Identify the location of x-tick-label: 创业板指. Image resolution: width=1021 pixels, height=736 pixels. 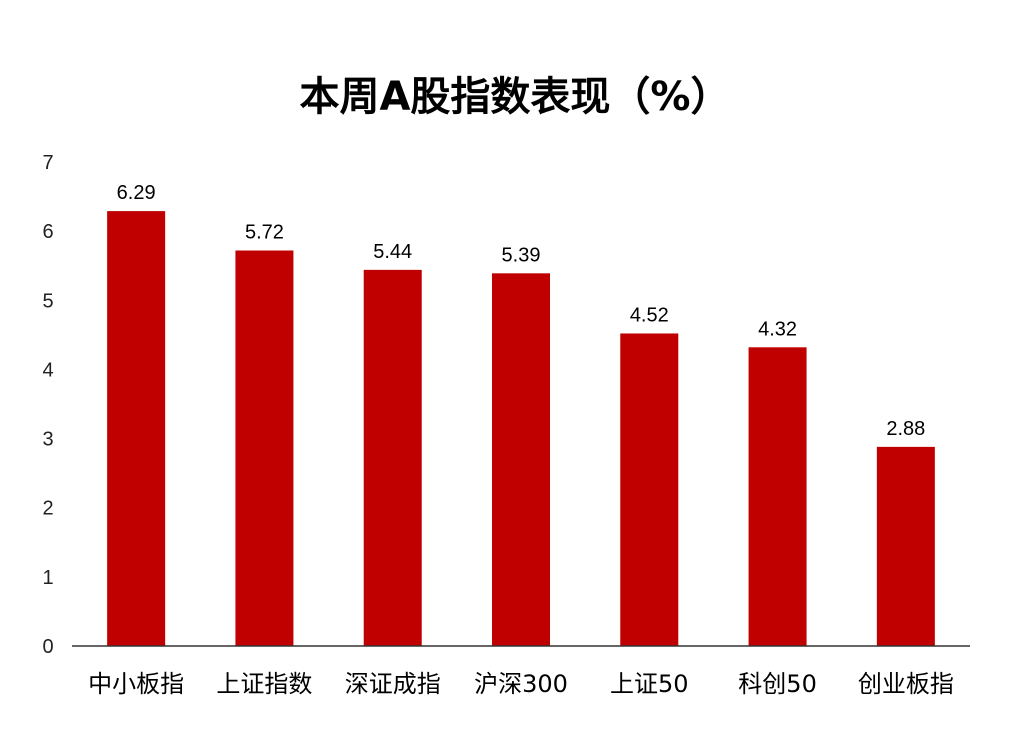
(906, 684).